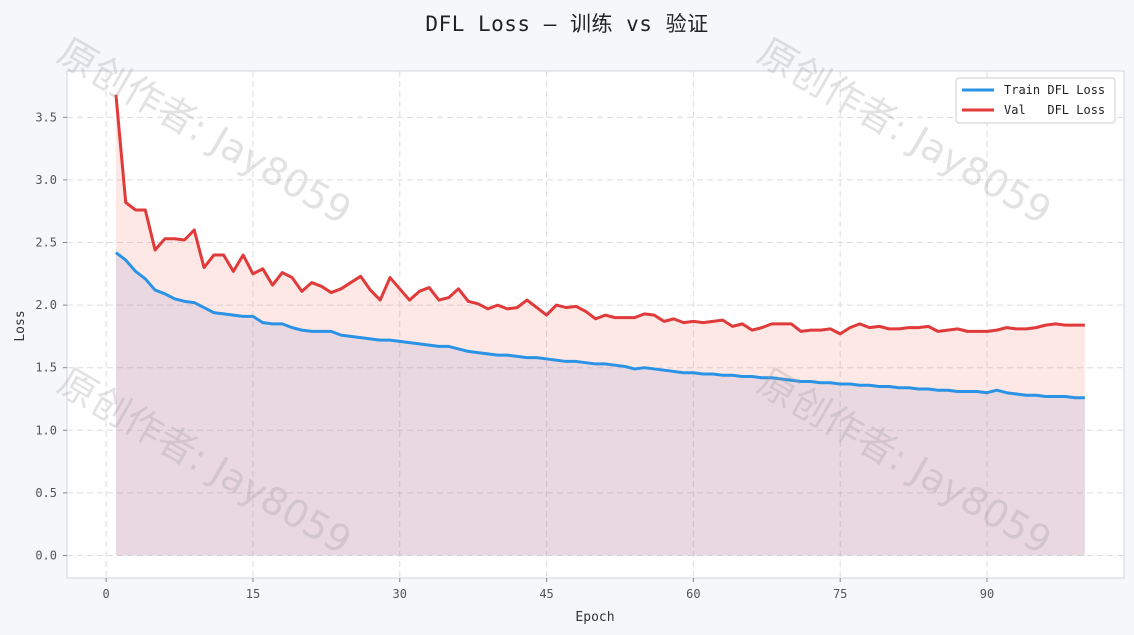  I want to click on legend-label: Val DFL Loss, so click(1054, 110).